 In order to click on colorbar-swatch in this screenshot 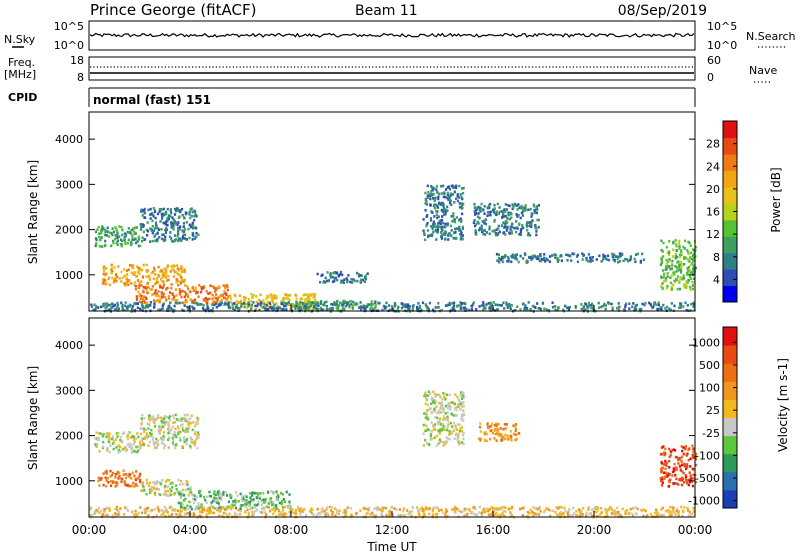, I will do `click(730, 261)`.